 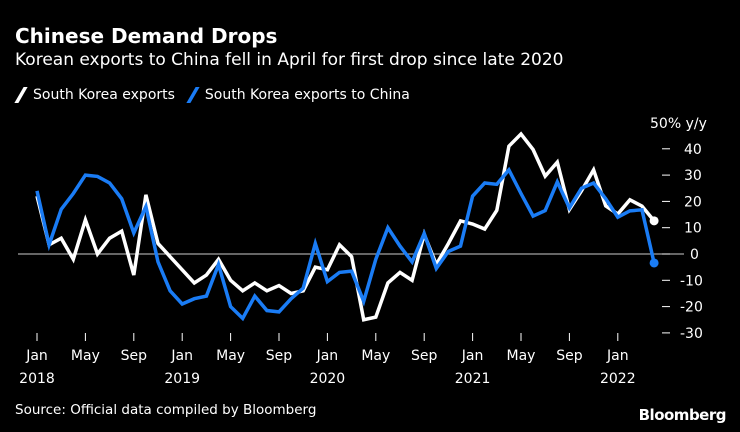 What do you see at coordinates (678, 124) in the screenshot?
I see `y-axis-label: 50% y/y` at bounding box center [678, 124].